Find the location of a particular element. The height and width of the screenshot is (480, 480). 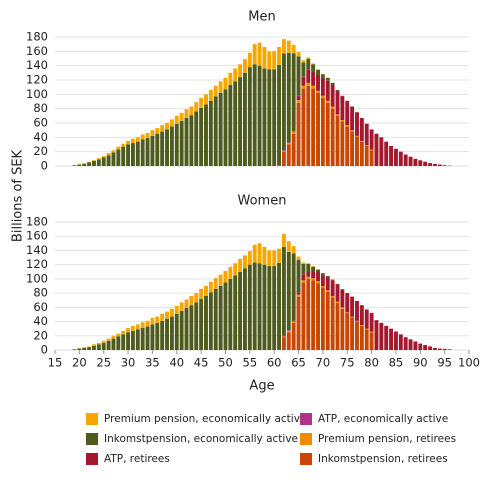

x-tick-label: 90 is located at coordinates (420, 363).